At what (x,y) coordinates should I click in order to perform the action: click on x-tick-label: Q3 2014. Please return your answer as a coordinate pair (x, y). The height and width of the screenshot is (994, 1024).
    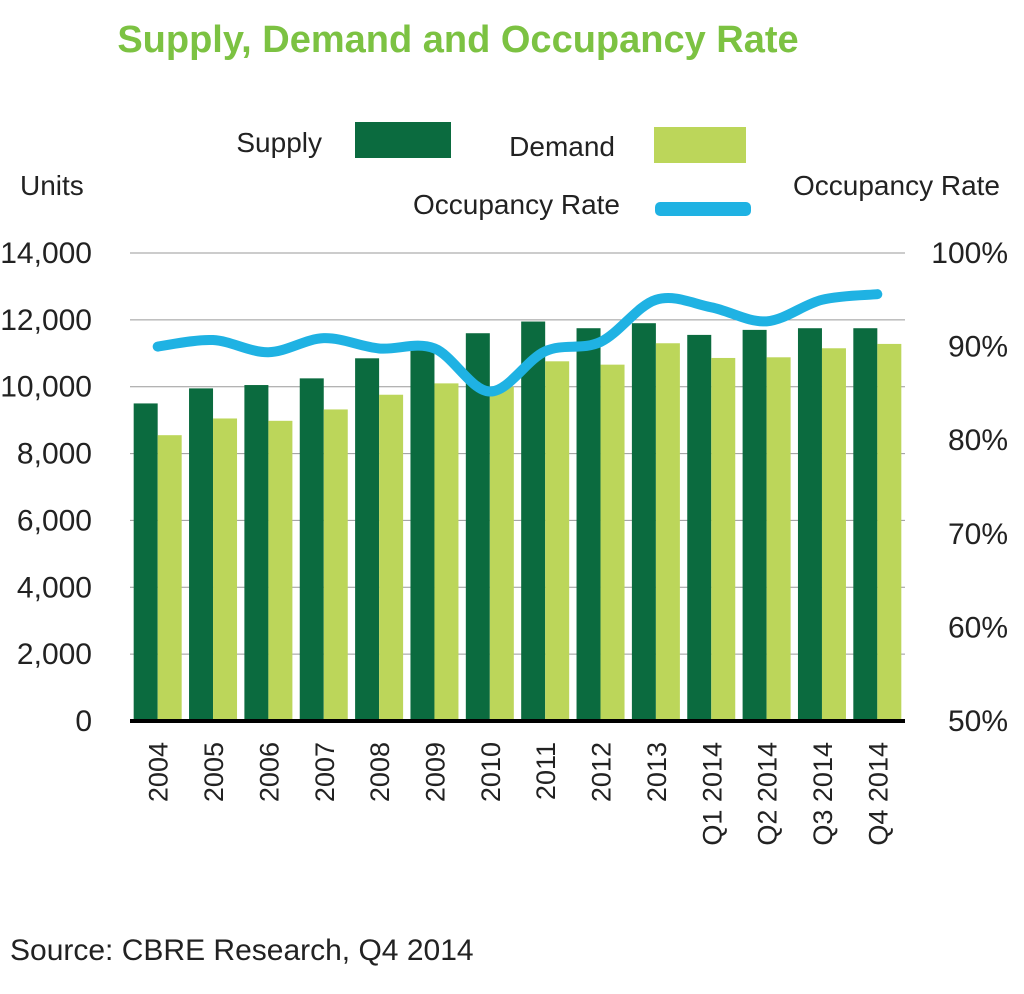
    Looking at the image, I should click on (823, 794).